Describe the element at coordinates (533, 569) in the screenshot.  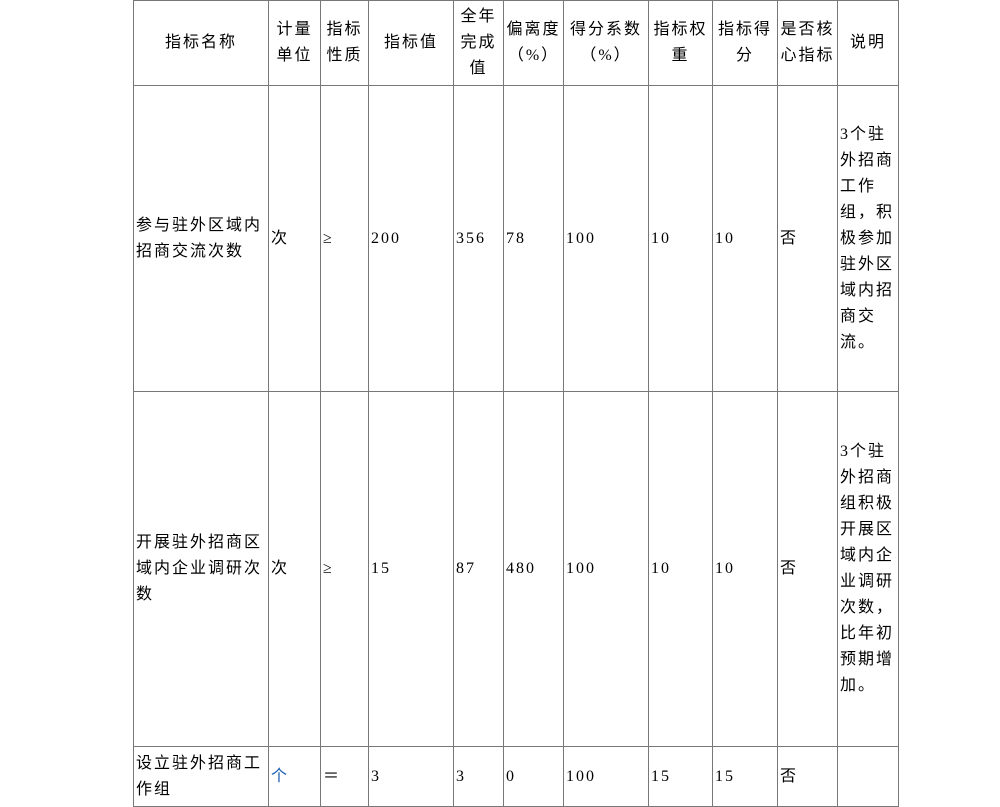
I see `cell-deviation: 480` at that location.